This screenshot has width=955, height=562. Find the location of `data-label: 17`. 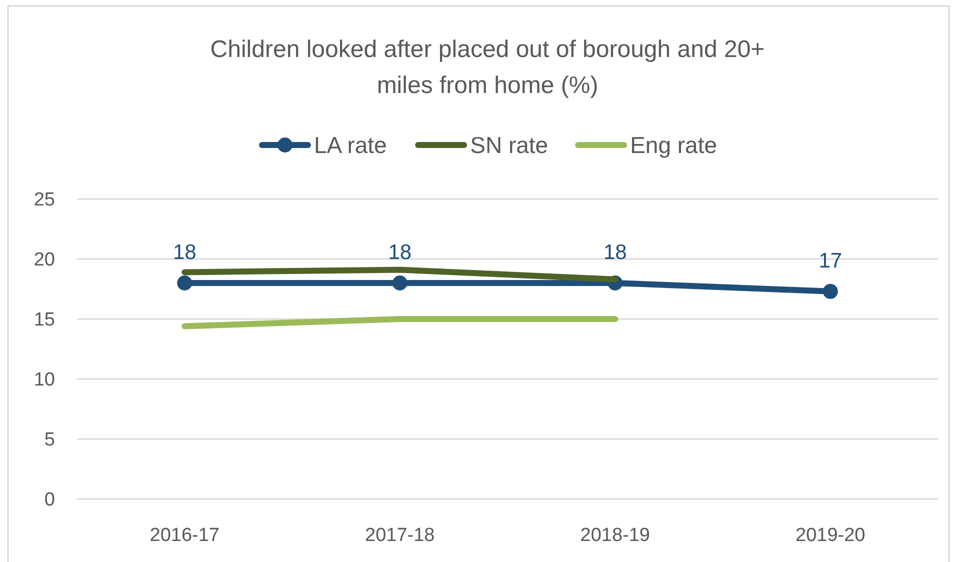

data-label: 17 is located at coordinates (830, 260).